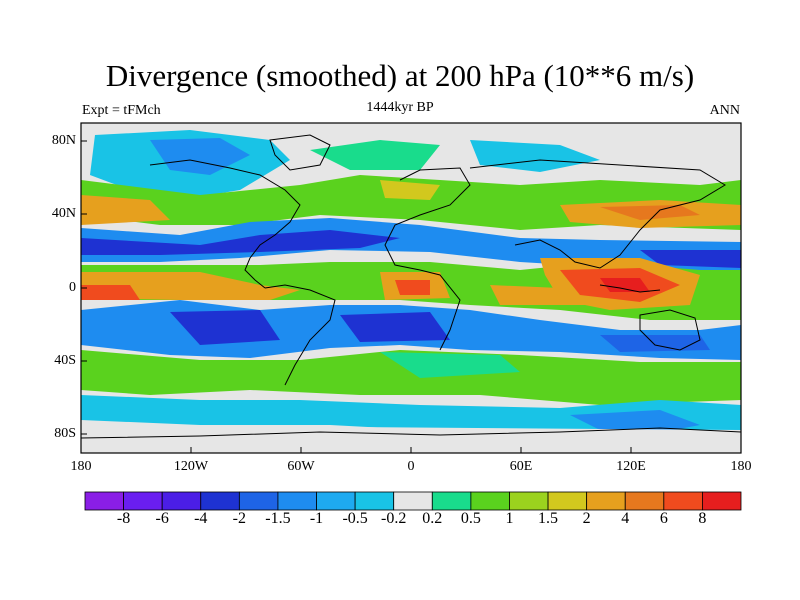  What do you see at coordinates (355, 518) in the screenshot?
I see `colorbar-tick-label: -0.5` at bounding box center [355, 518].